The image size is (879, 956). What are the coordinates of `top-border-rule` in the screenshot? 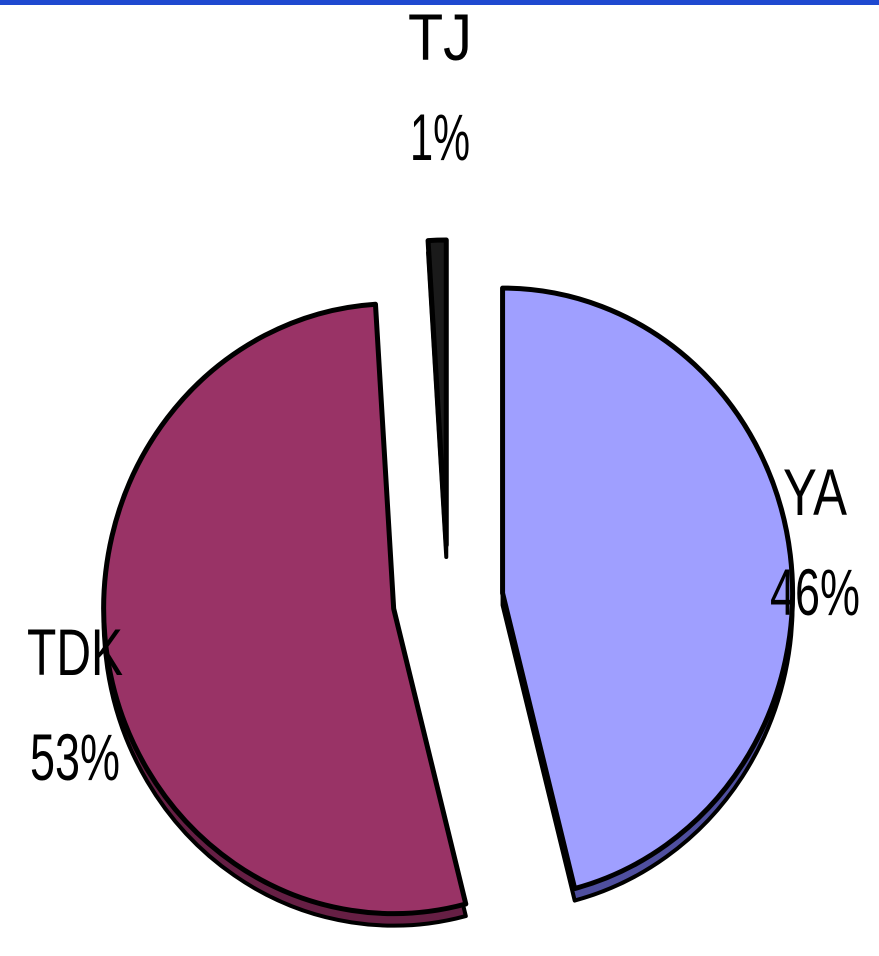 It's located at (439, 2).